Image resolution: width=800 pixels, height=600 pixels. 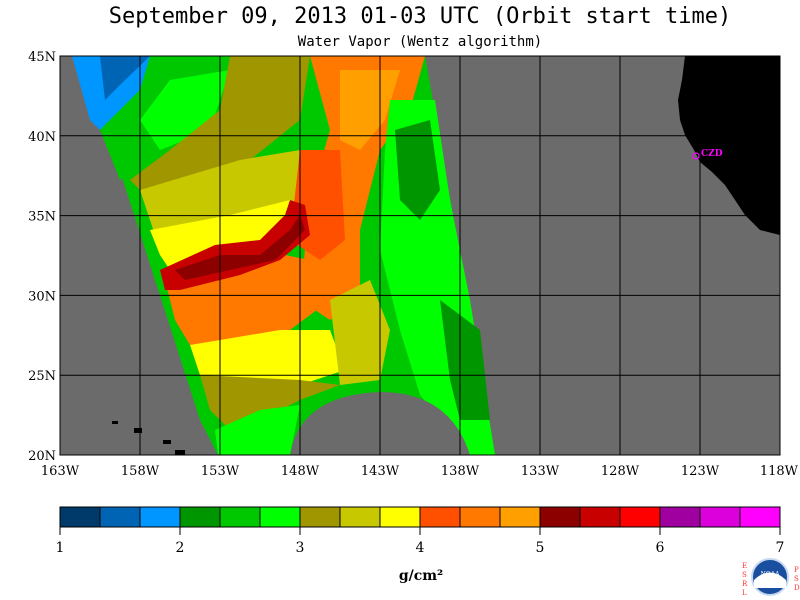 What do you see at coordinates (140, 471) in the screenshot?
I see `longitude-label: 158W` at bounding box center [140, 471].